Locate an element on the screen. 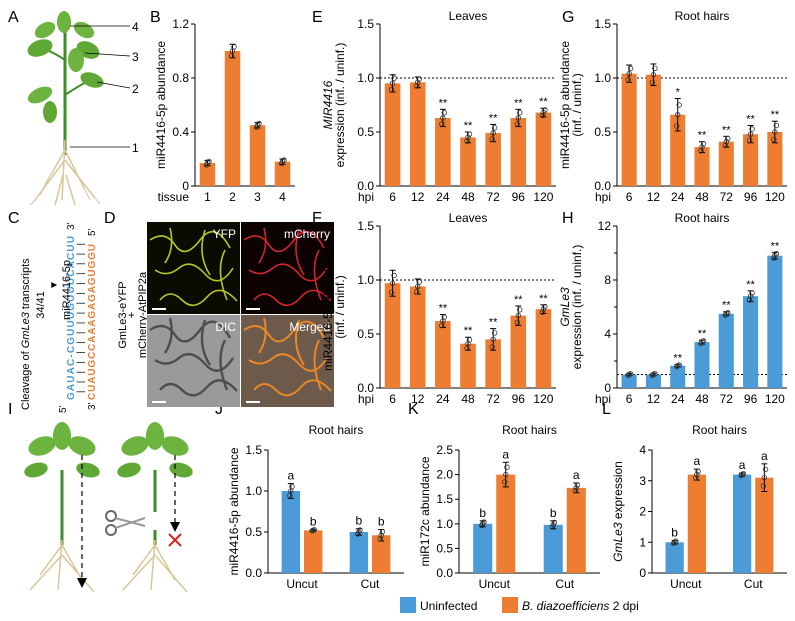 The width and height of the screenshot is (795, 621). tile-merged: Merged is located at coordinates (287, 361).